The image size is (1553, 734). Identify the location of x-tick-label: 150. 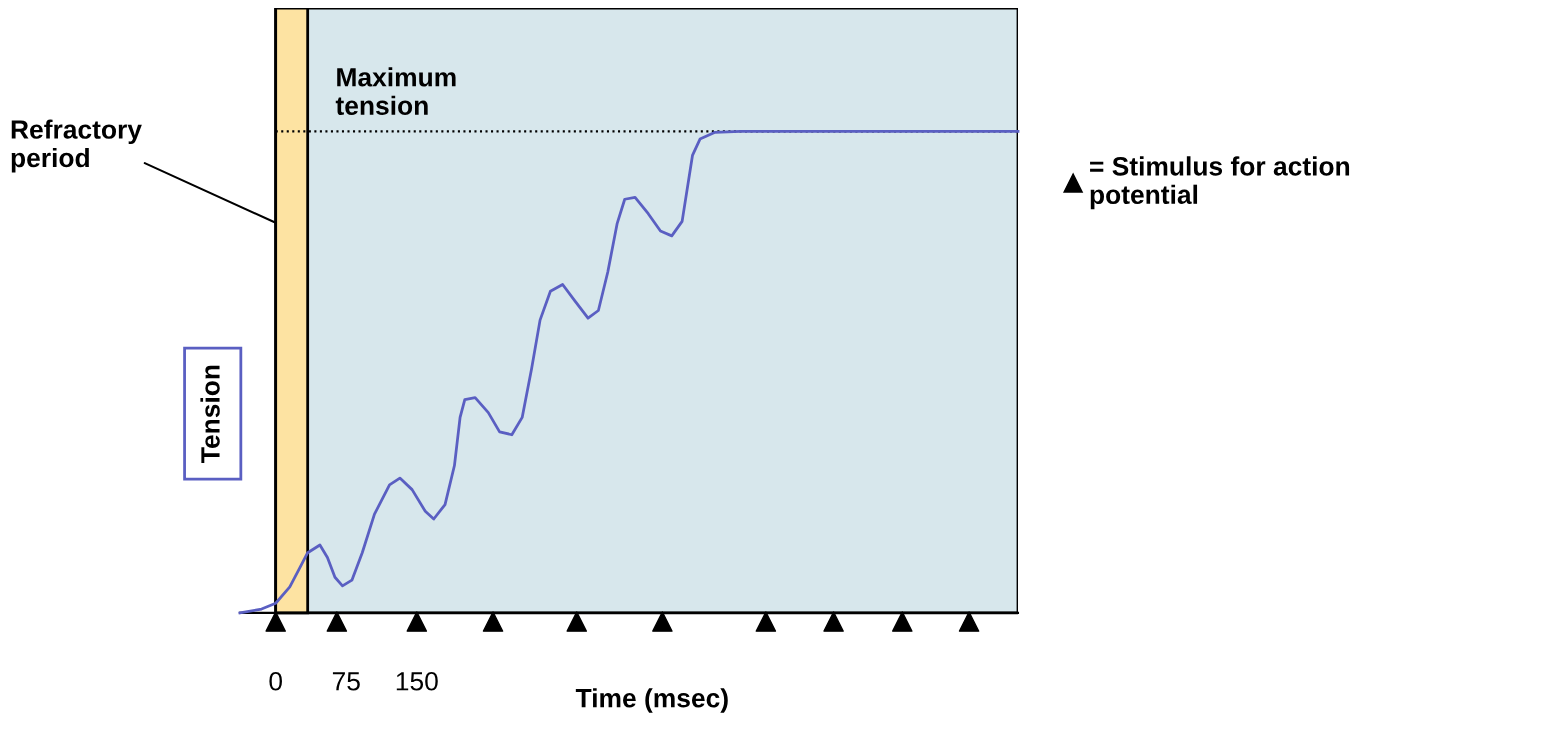
(417, 681).